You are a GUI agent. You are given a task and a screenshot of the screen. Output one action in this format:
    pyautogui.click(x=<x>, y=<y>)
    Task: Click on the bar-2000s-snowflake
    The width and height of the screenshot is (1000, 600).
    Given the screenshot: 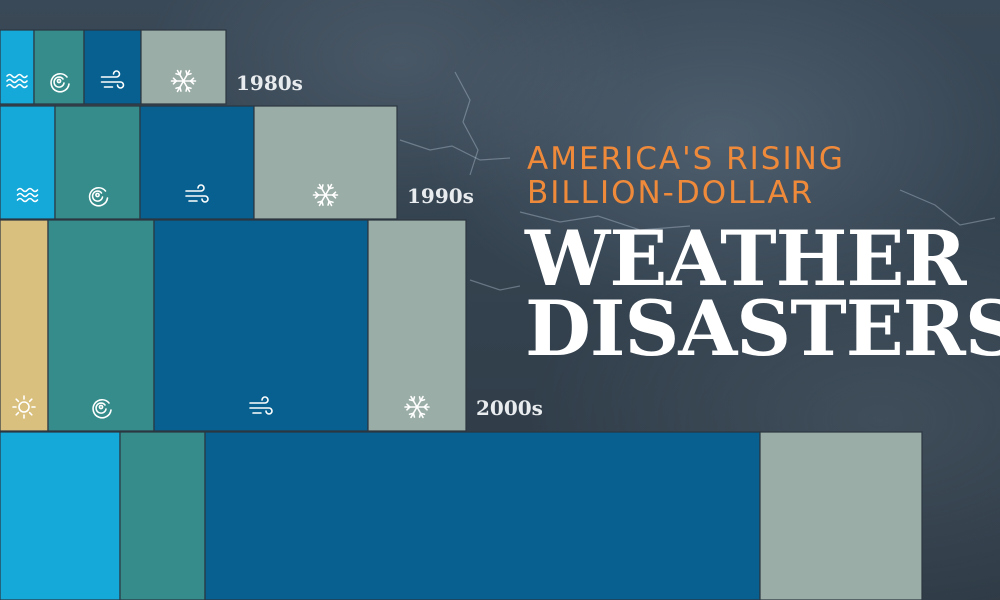 What is the action you would take?
    pyautogui.click(x=417, y=325)
    